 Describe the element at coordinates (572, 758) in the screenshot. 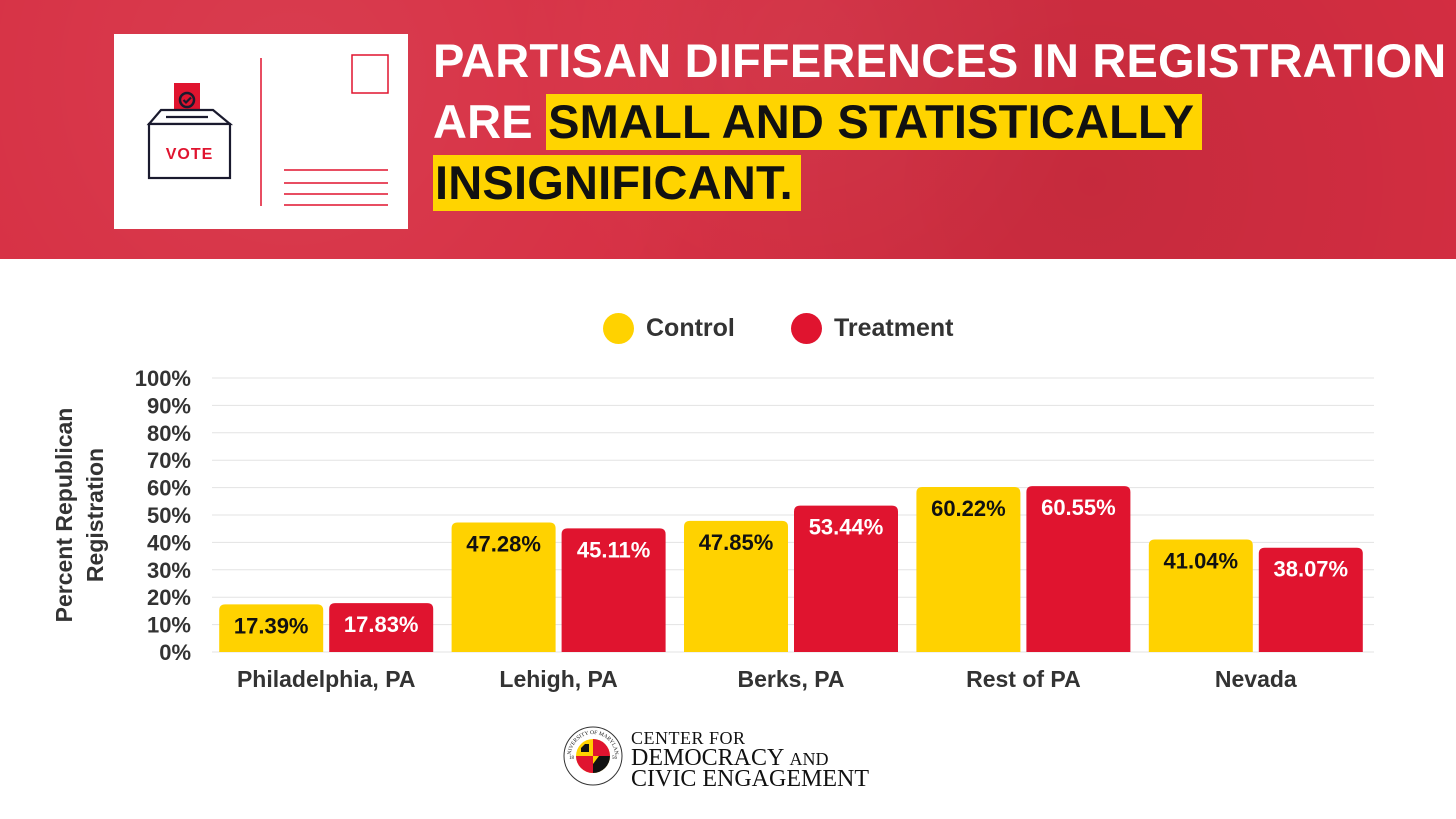

I see `seal-year-left: 18` at that location.